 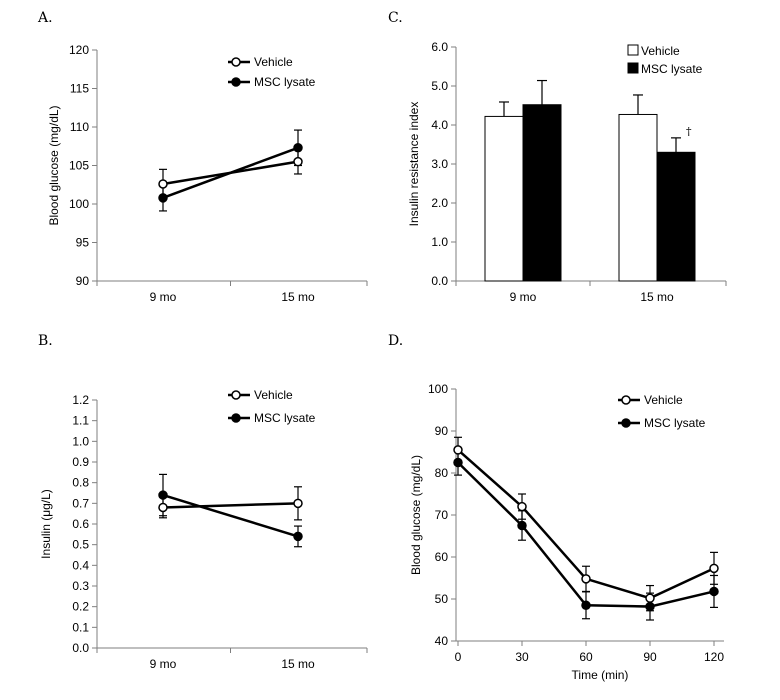 What do you see at coordinates (633, 50) in the screenshot?
I see `legend-swatch-vehicle` at bounding box center [633, 50].